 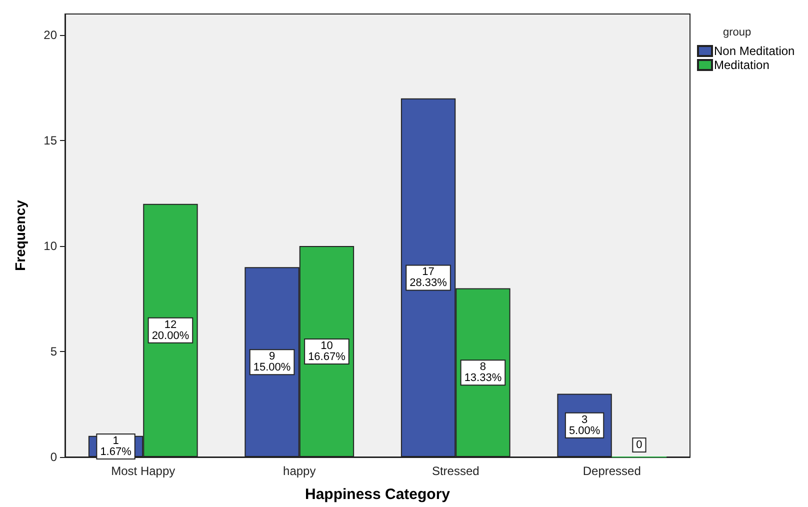 I want to click on x-axis-title: Happiness Category, so click(x=377, y=494).